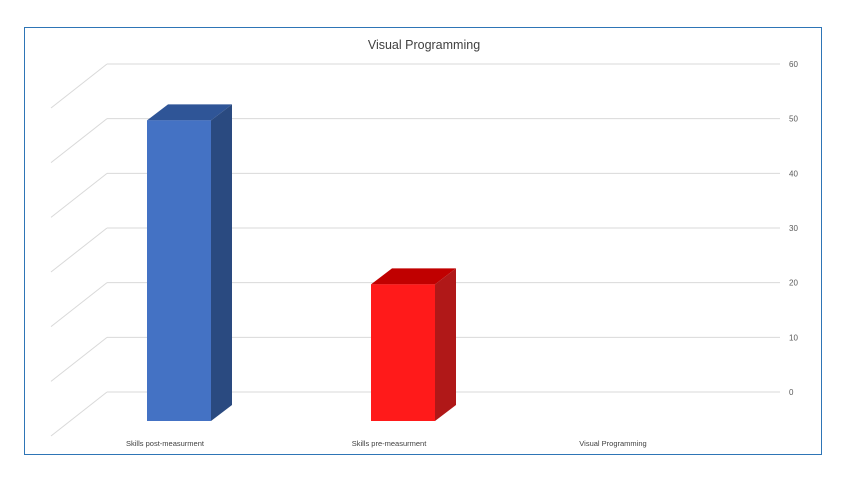  What do you see at coordinates (165, 443) in the screenshot?
I see `category-label: Skills post-measurment` at bounding box center [165, 443].